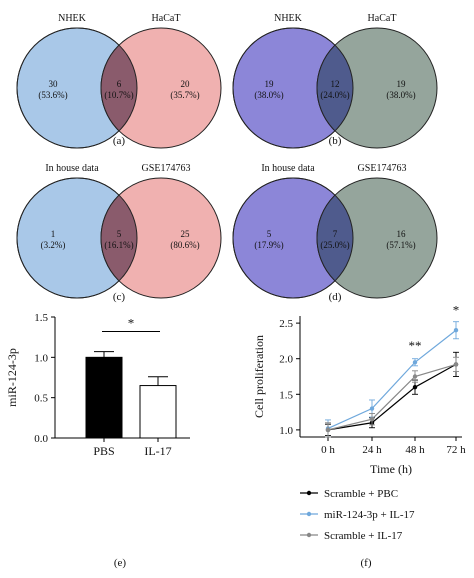 The height and width of the screenshot is (578, 474). Describe the element at coordinates (328, 450) in the screenshot. I see `x-tick-label: 0 h` at that location.